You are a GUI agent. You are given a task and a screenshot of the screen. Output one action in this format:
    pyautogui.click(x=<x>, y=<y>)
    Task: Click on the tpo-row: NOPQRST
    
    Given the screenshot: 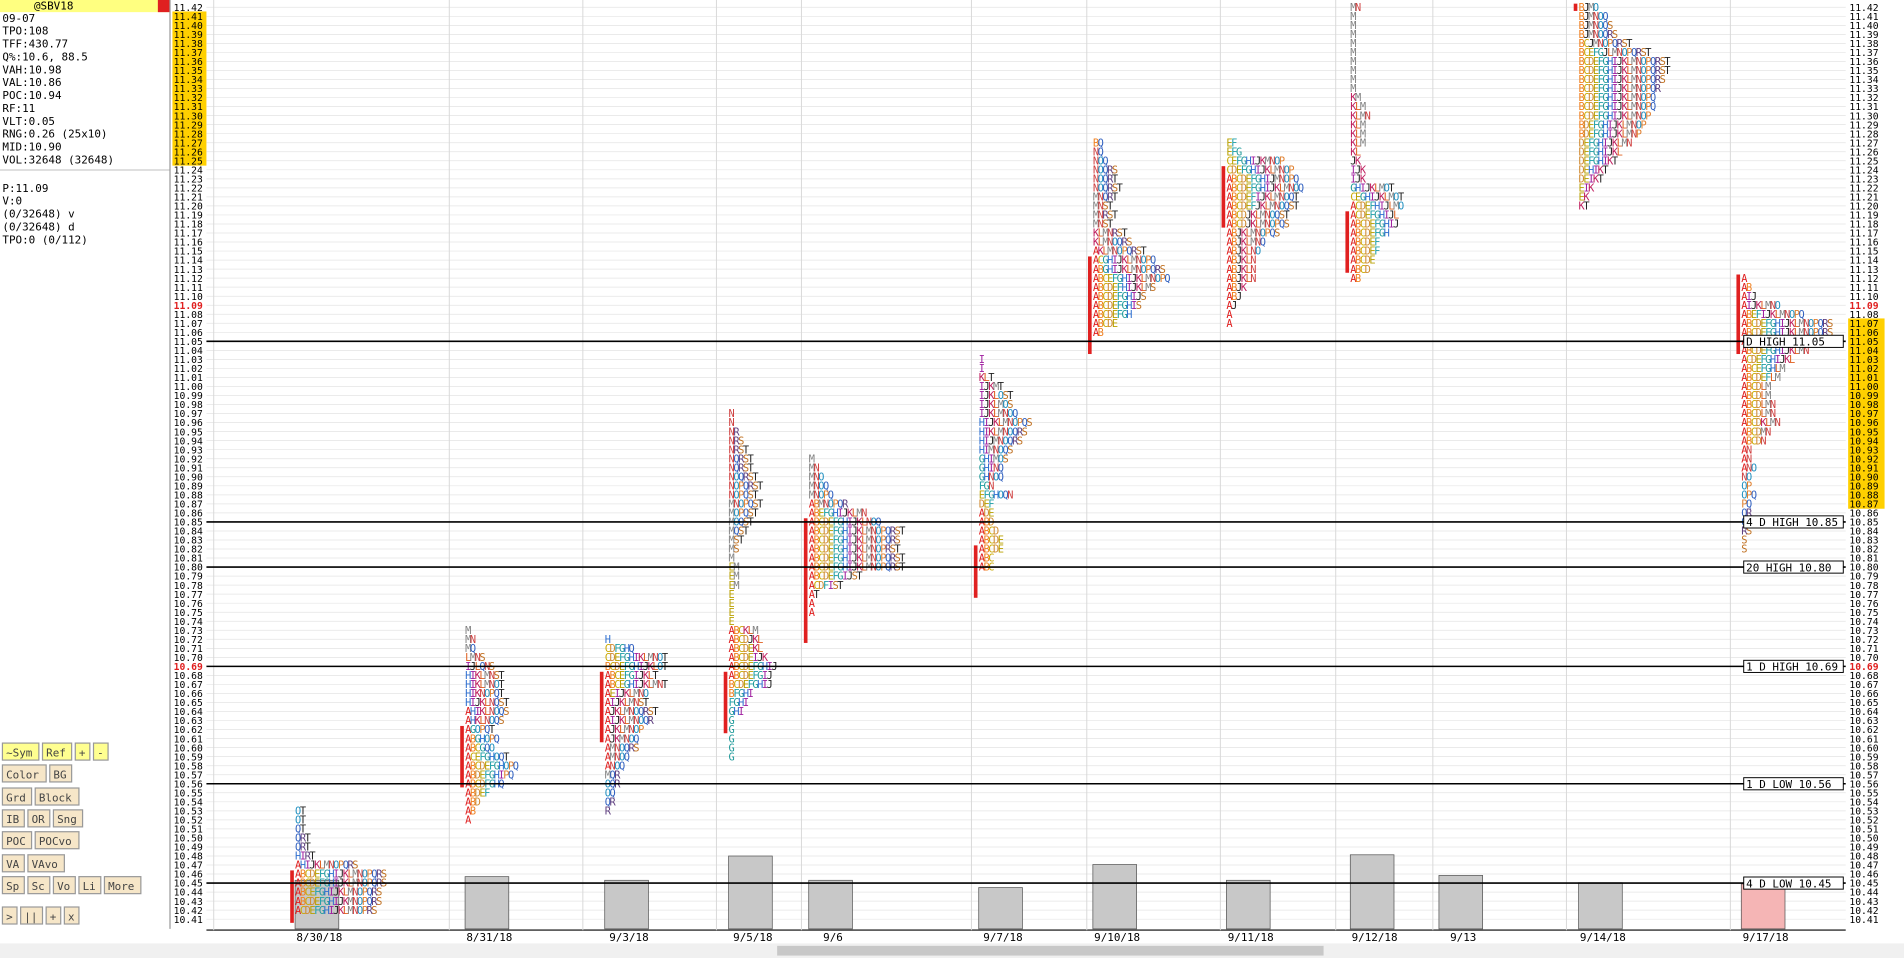 What is the action you would take?
    pyautogui.click(x=746, y=486)
    